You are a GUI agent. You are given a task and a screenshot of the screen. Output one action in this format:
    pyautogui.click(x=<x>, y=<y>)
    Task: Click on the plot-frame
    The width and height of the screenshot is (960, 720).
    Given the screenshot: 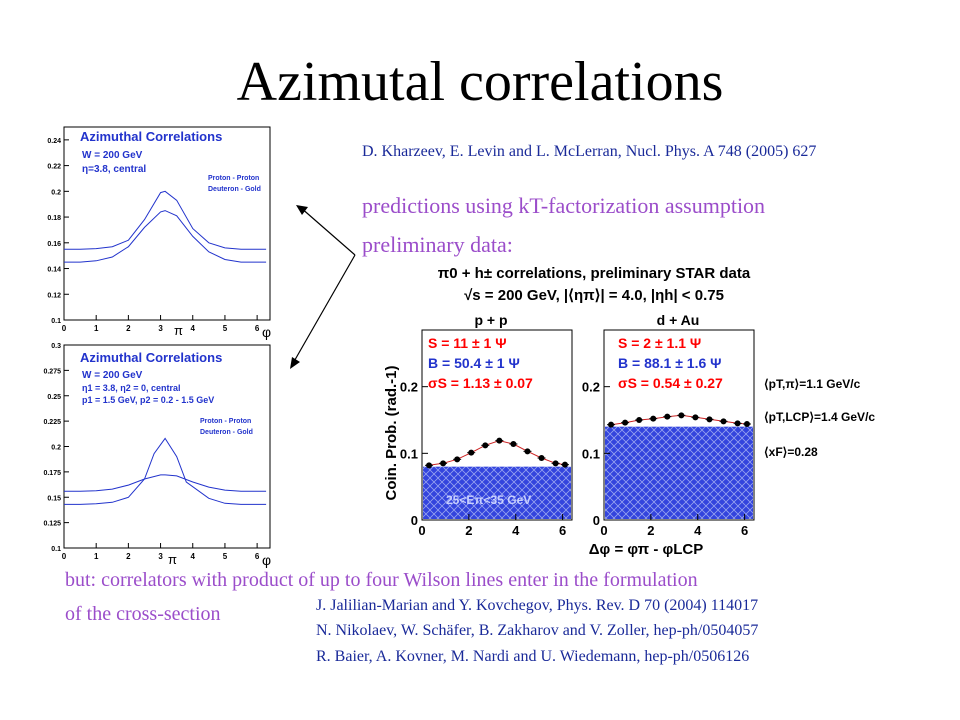 What is the action you would take?
    pyautogui.click(x=167, y=446)
    